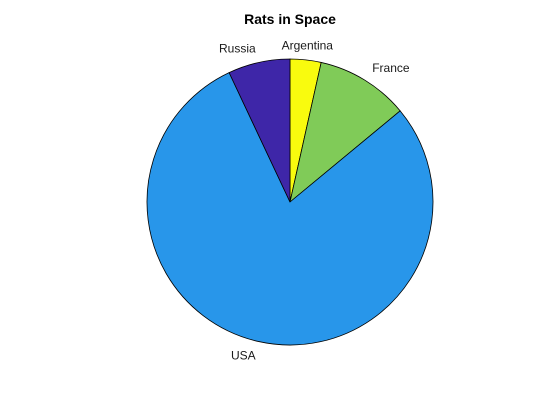 The image size is (560, 420). I want to click on pie-label-usa: USA, so click(243, 356).